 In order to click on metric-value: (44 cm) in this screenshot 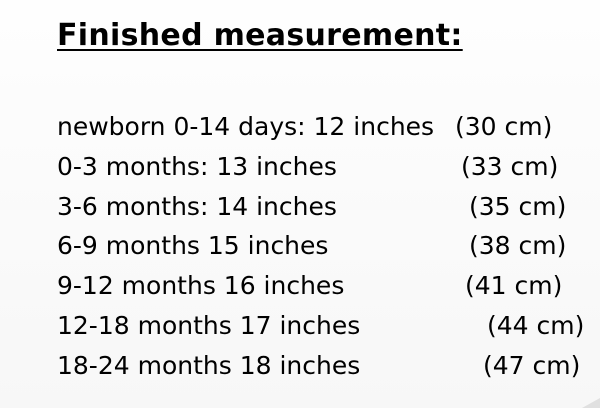, I will do `click(536, 325)`.